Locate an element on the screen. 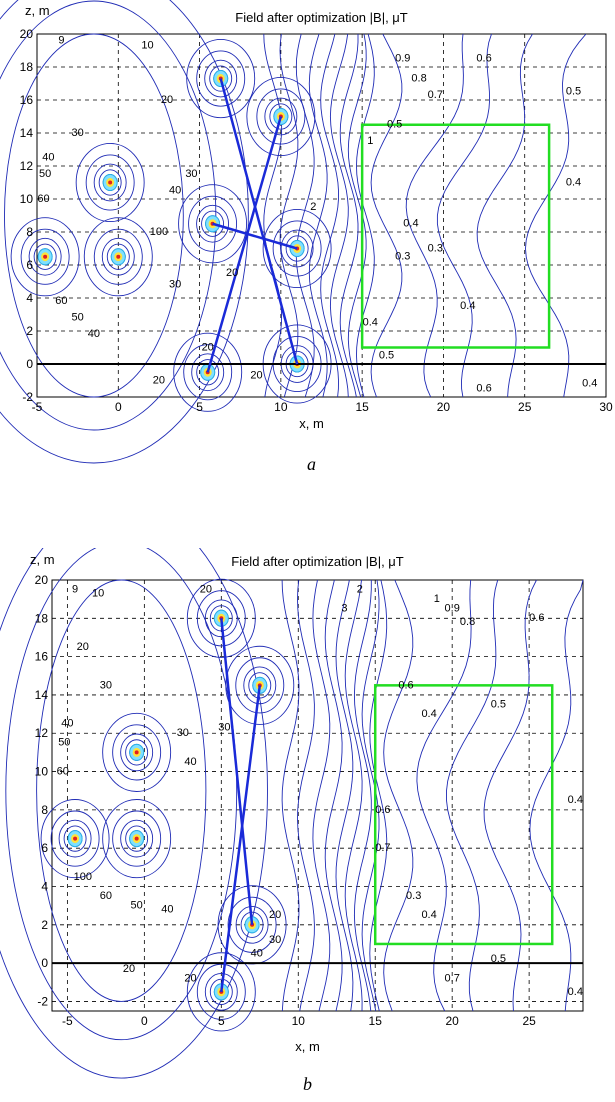  panel-b-y-tick-label: 10 is located at coordinates (42, 772).